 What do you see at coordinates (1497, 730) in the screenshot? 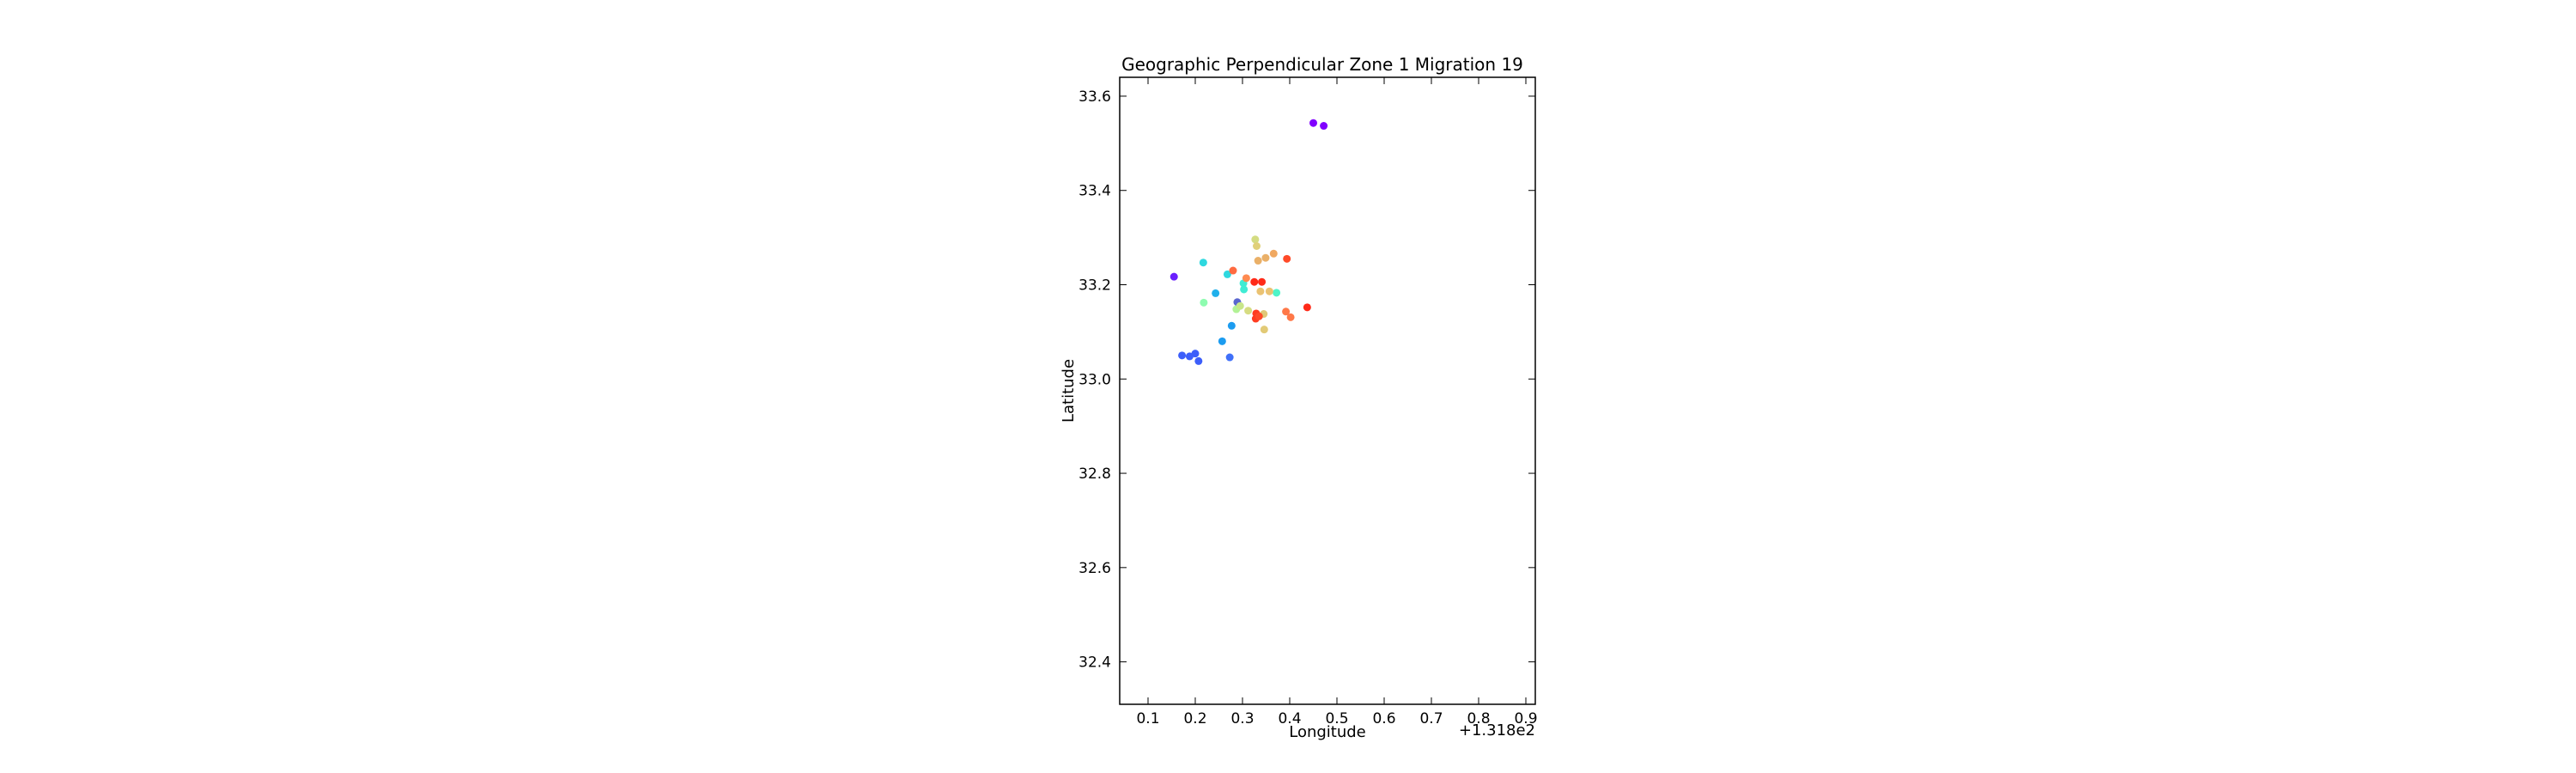
I see `x-axis-offset-label: +1.318e2` at bounding box center [1497, 730].